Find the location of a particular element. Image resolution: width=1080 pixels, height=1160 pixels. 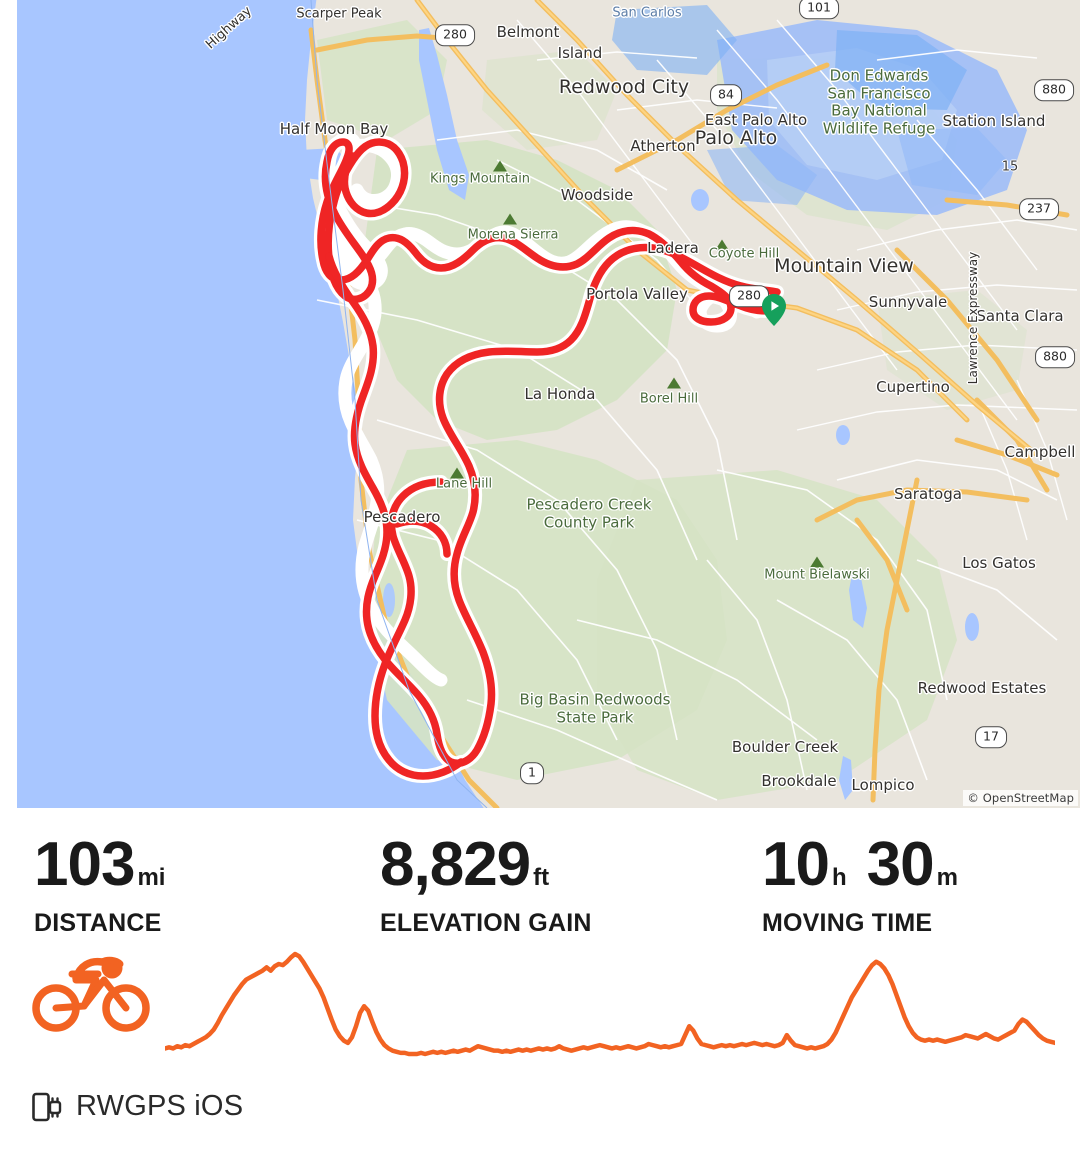

stat-distance-unit: mi is located at coordinates (151, 877).